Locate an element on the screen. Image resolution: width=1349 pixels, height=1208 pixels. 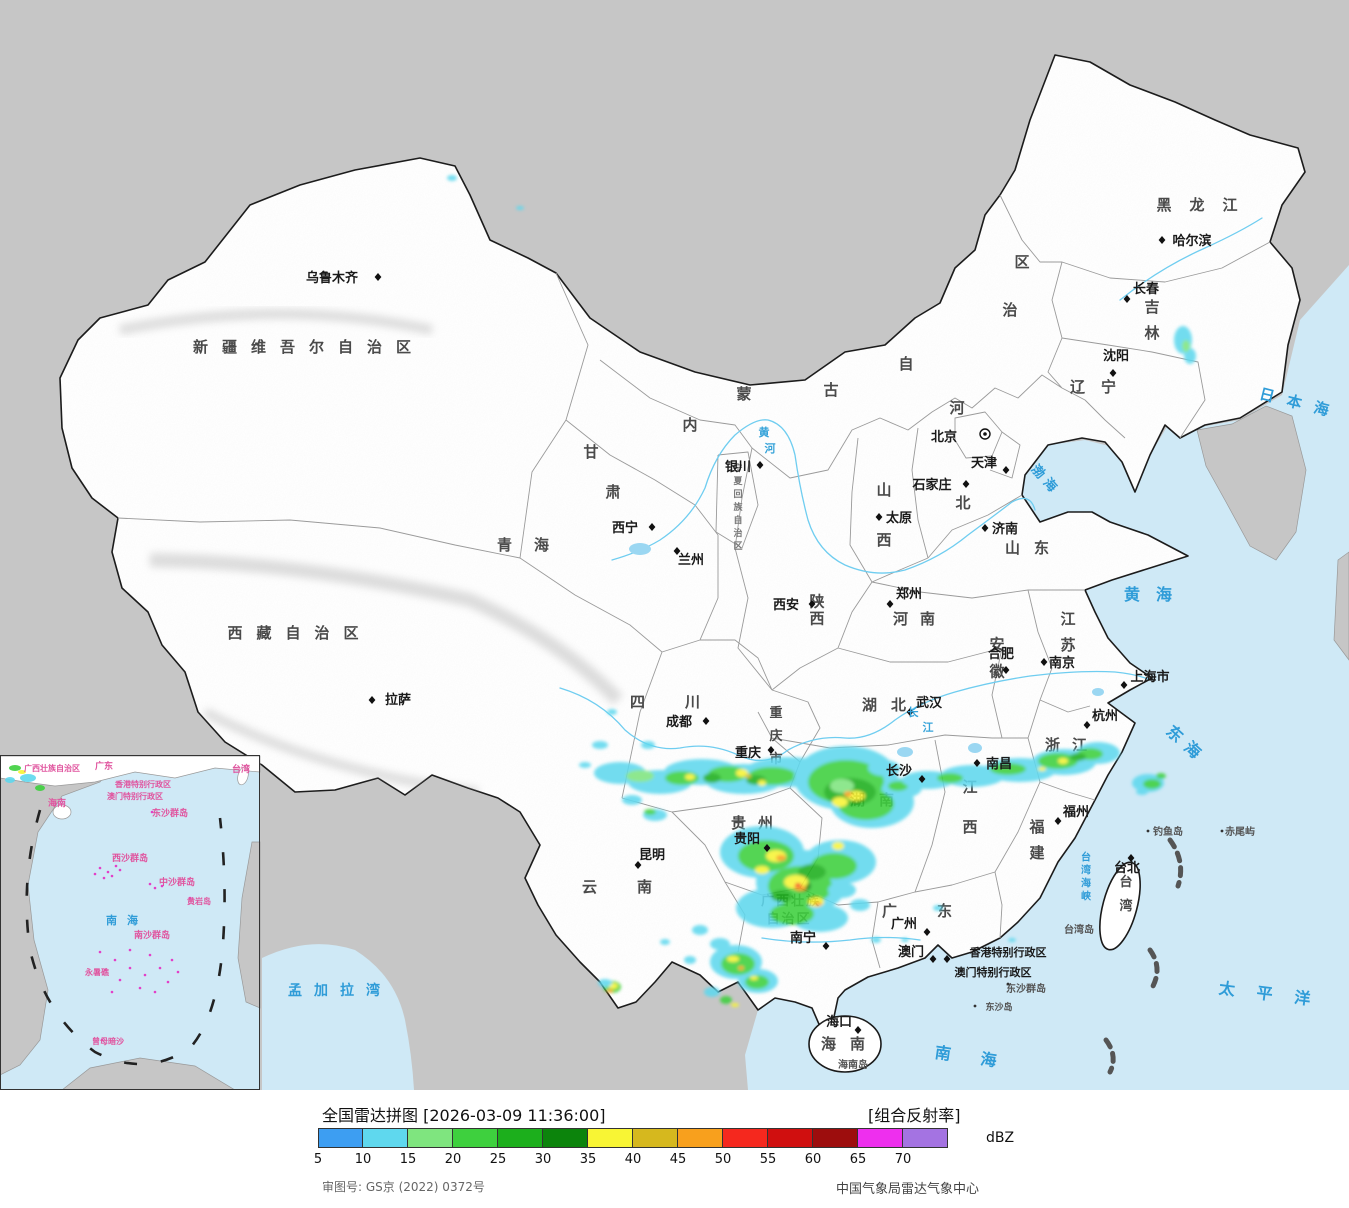
province-label: 江苏 is located at coordinates (1067, 632).